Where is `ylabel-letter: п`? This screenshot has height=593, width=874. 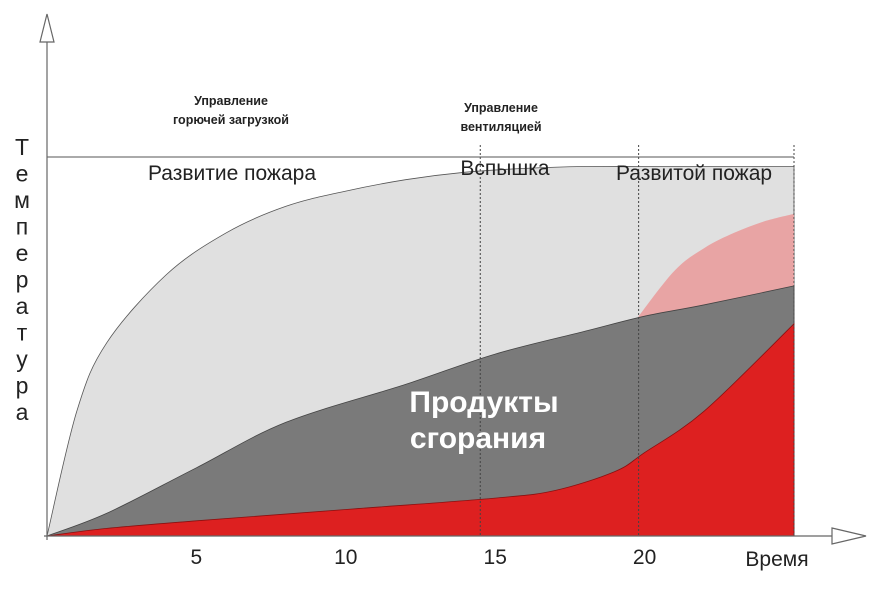 ylabel-letter: п is located at coordinates (22, 227).